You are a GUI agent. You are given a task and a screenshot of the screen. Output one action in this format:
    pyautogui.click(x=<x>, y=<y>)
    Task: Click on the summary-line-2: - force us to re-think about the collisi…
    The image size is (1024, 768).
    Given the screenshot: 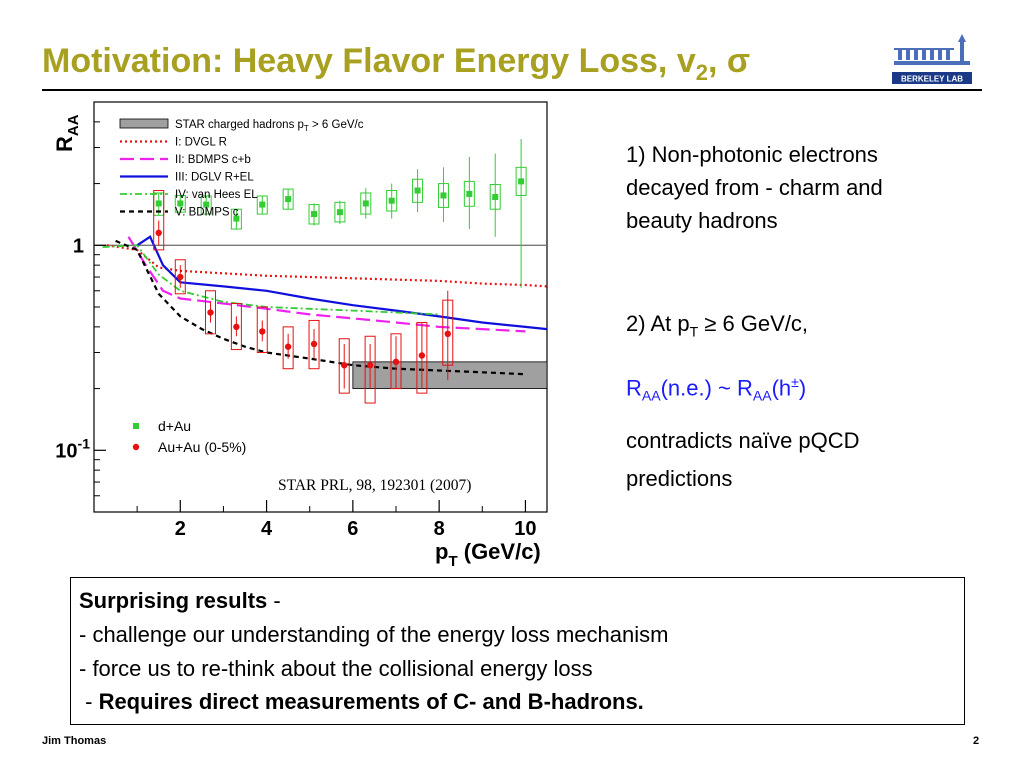 What is the action you would take?
    pyautogui.click(x=336, y=668)
    